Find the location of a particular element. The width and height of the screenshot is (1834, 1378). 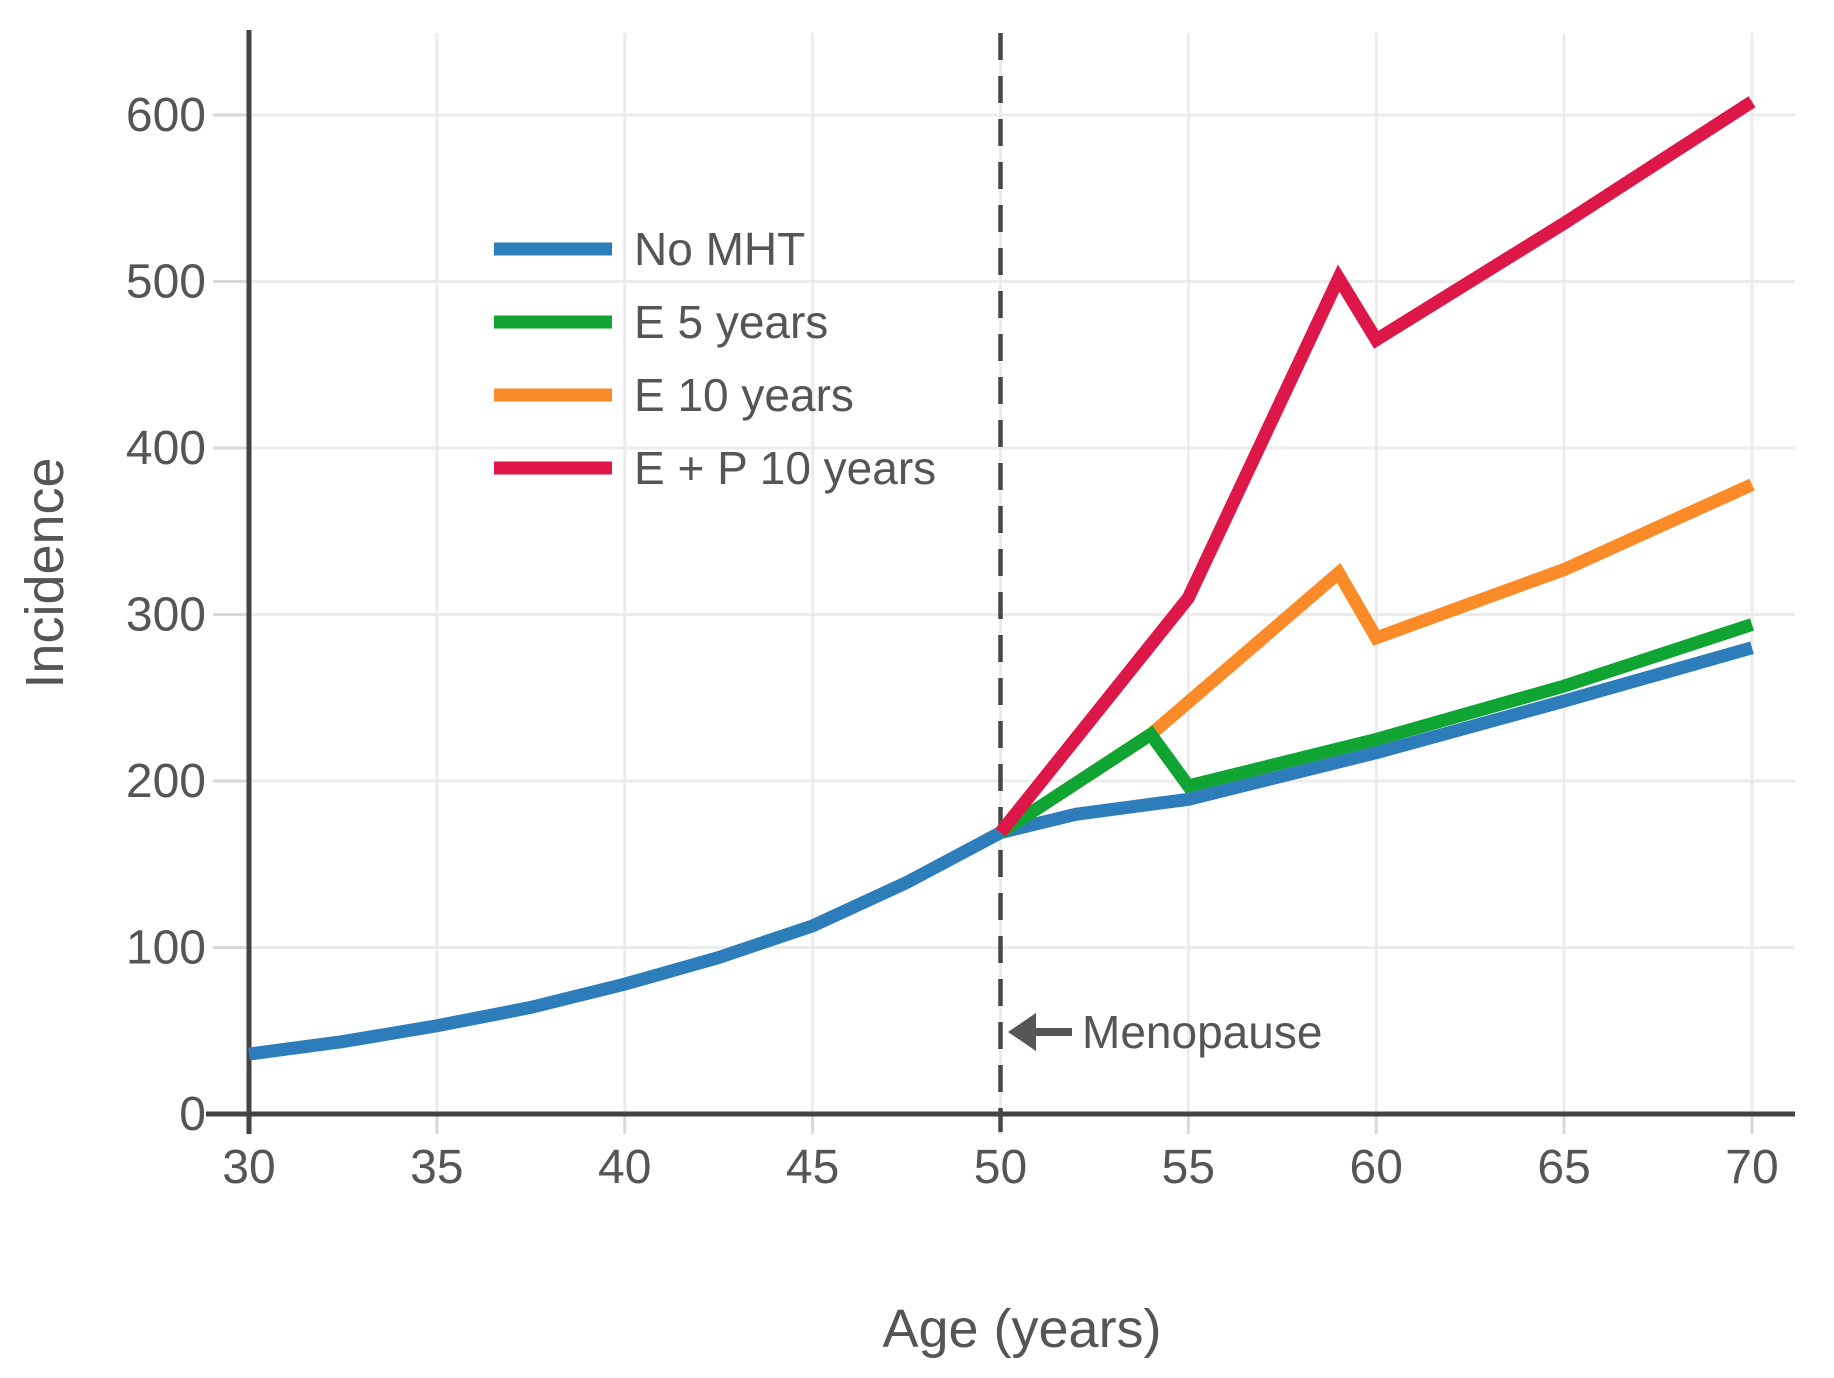

x-axis-title: Age (years) is located at coordinates (1022, 1329).